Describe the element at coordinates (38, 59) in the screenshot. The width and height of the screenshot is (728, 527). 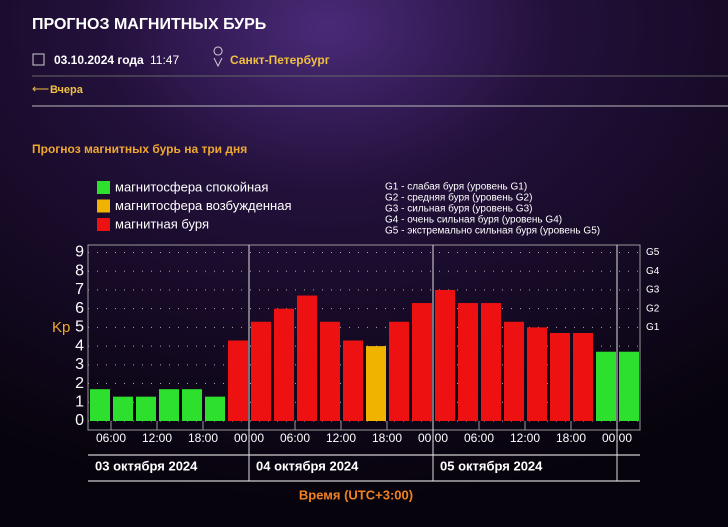
I see `calendar-icon` at that location.